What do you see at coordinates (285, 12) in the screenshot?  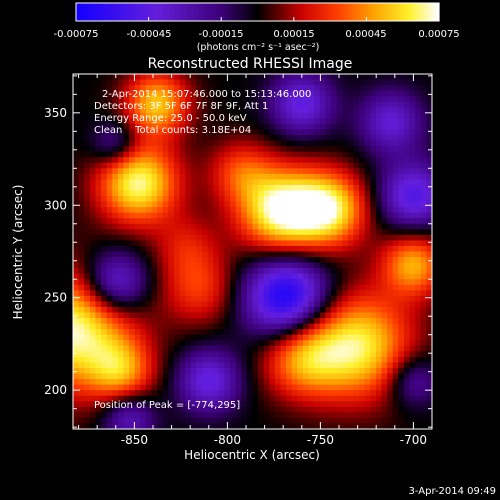 I see `colorbar-cell` at bounding box center [285, 12].